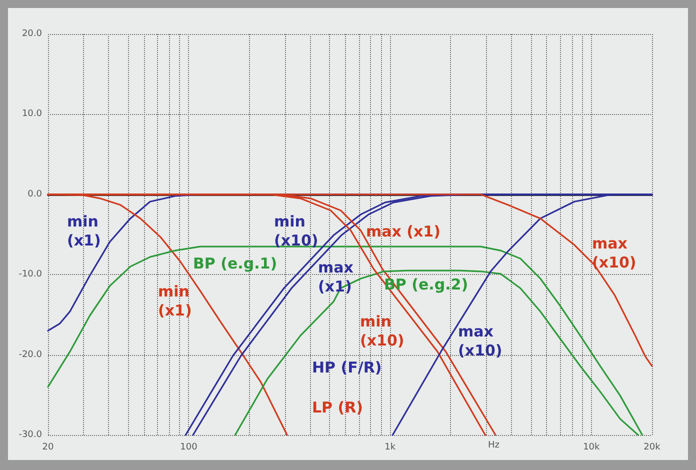 This screenshot has width=696, height=470. I want to click on x-tick-label: 10k, so click(592, 447).